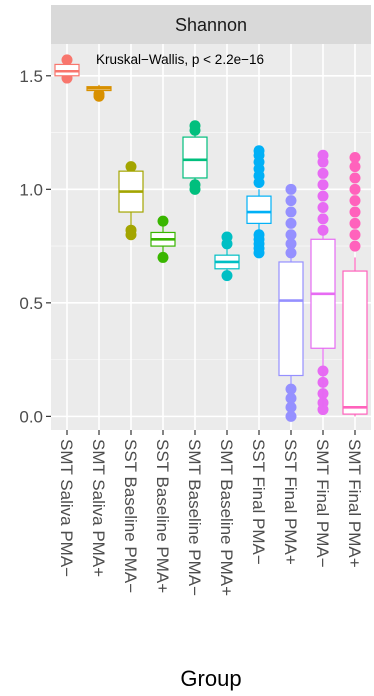 Image resolution: width=374 pixels, height=696 pixels. What do you see at coordinates (290, 502) in the screenshot?
I see `x-tick-label: SST Final PMA+` at bounding box center [290, 502].